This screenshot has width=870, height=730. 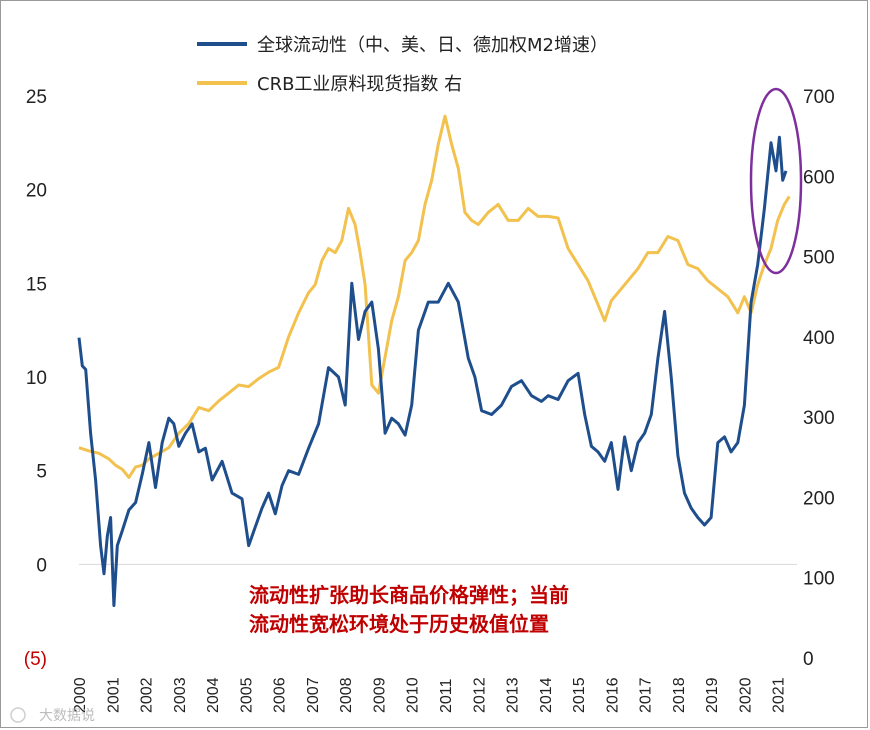 I want to click on y-right-tick-label: 200, so click(x=819, y=498).